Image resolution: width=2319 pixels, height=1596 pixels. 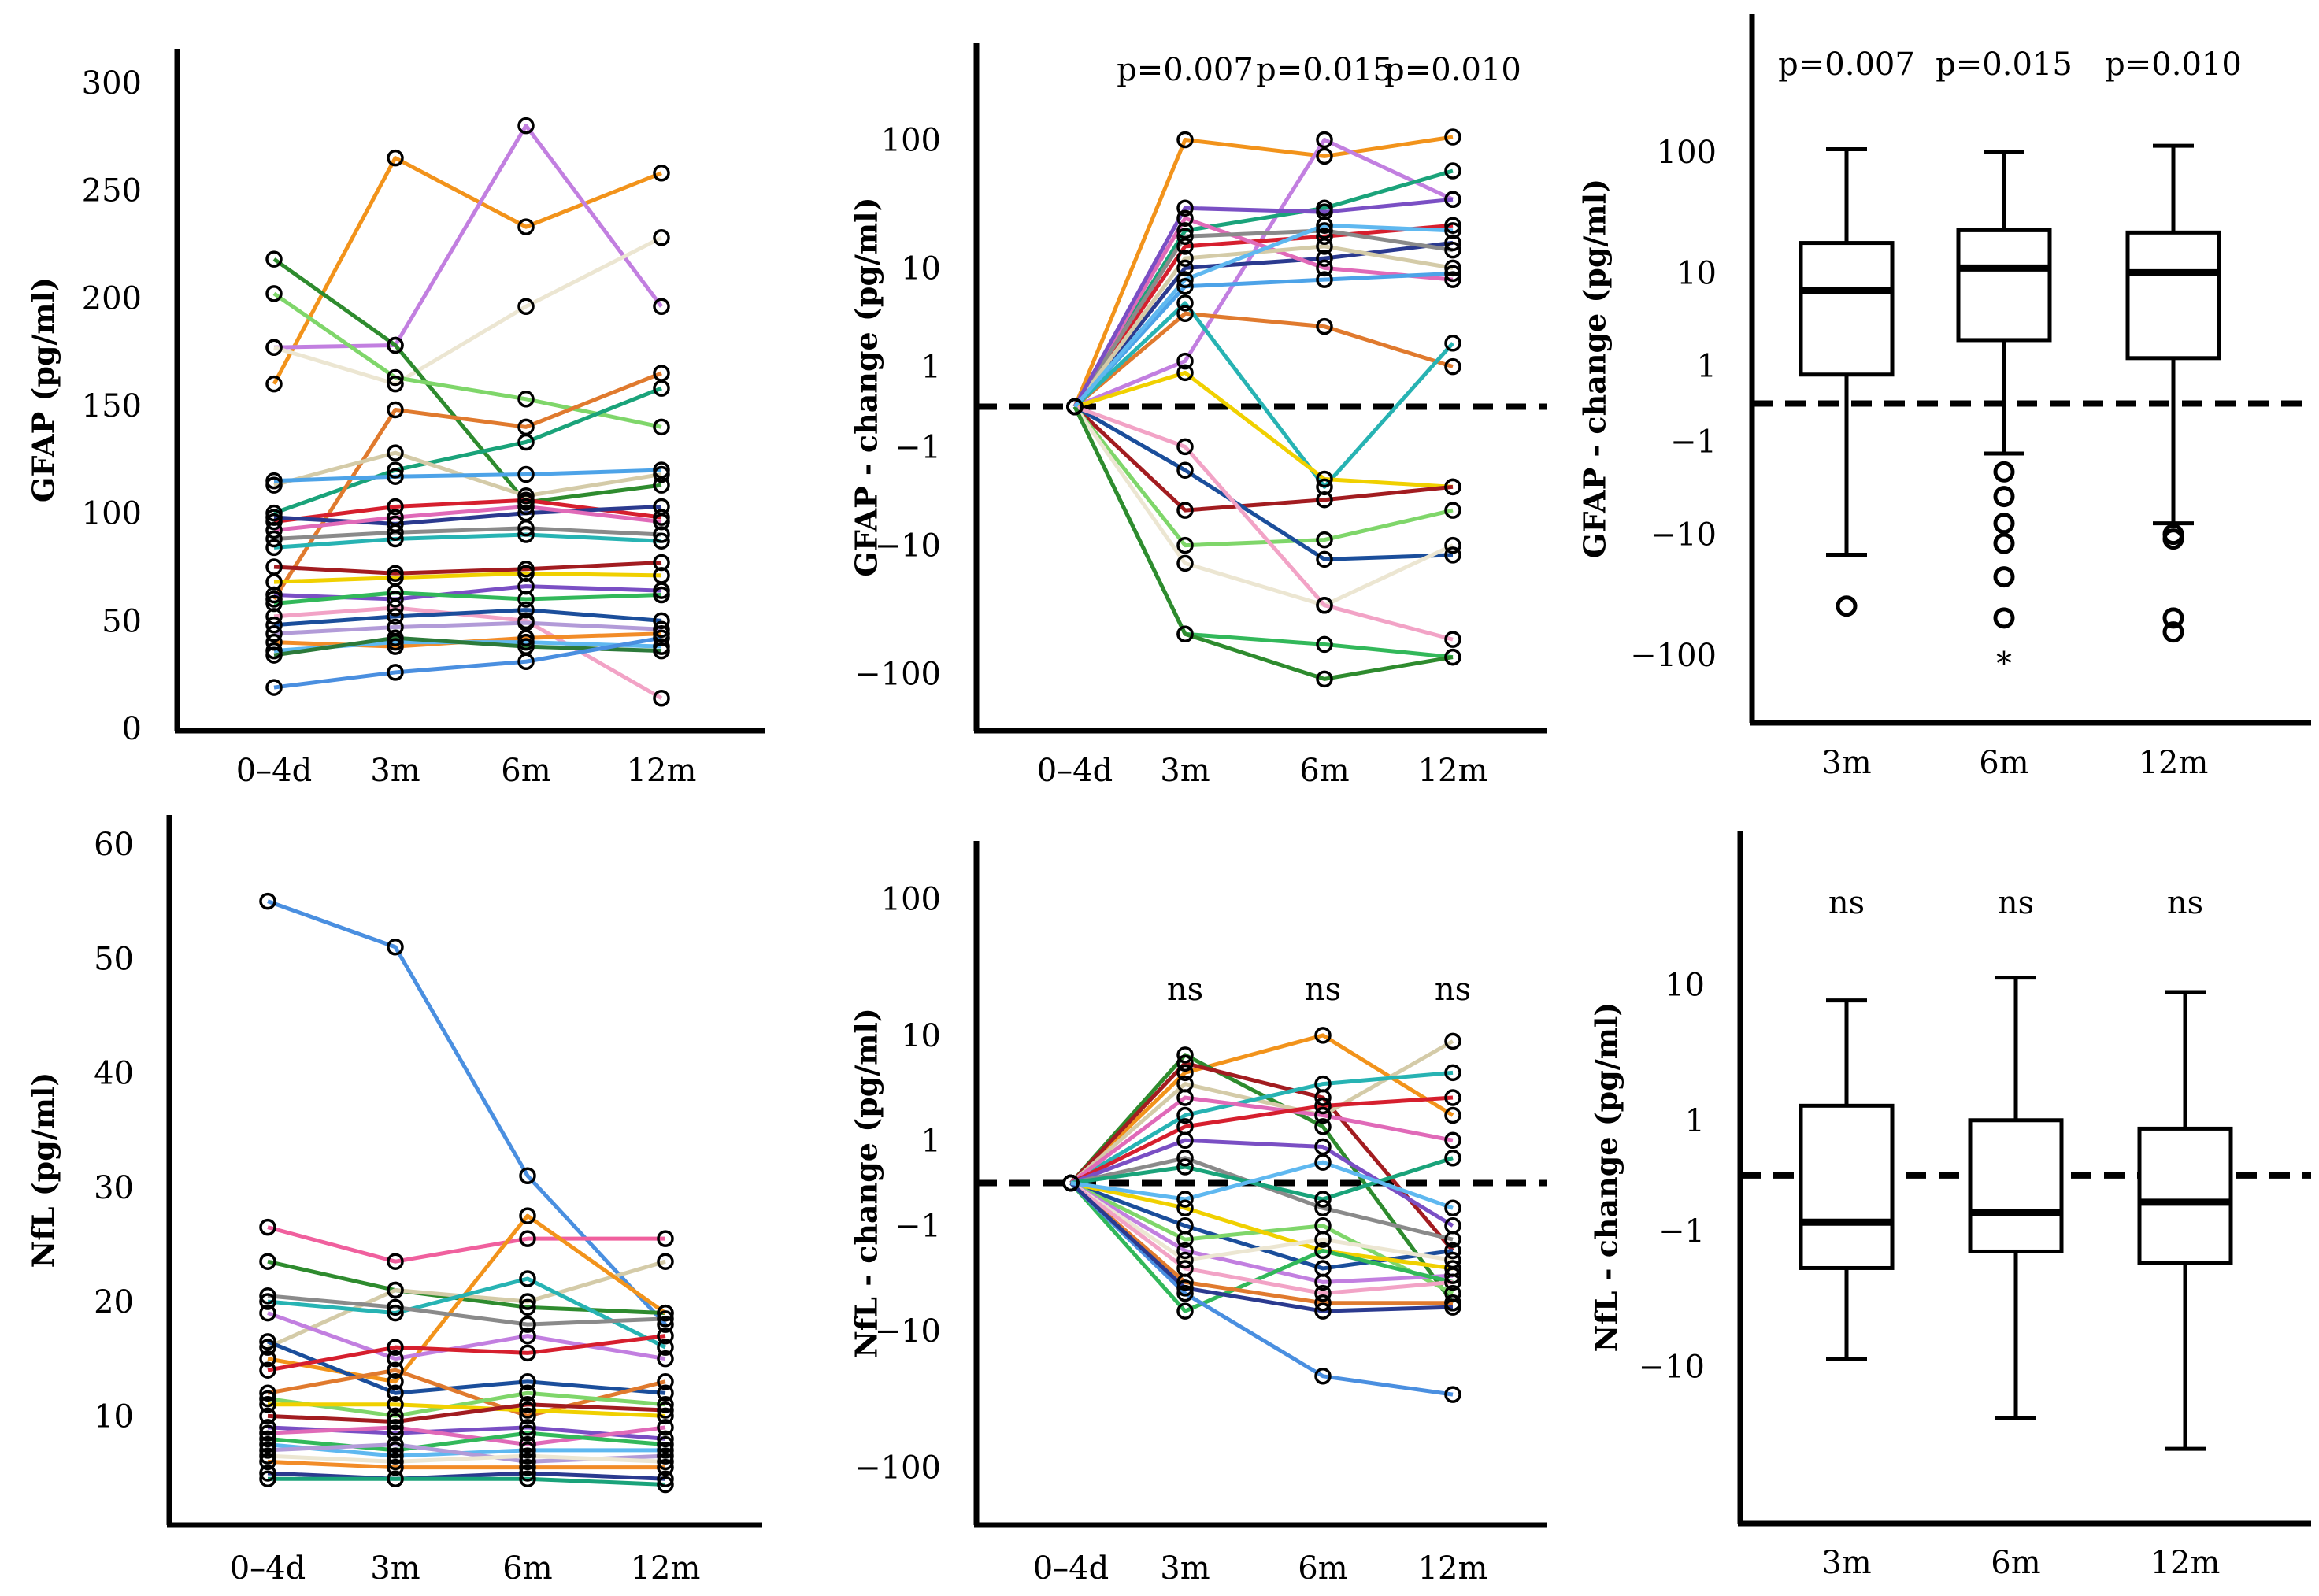 I want to click on x-tick-label: 3m, so click(x=395, y=1568).